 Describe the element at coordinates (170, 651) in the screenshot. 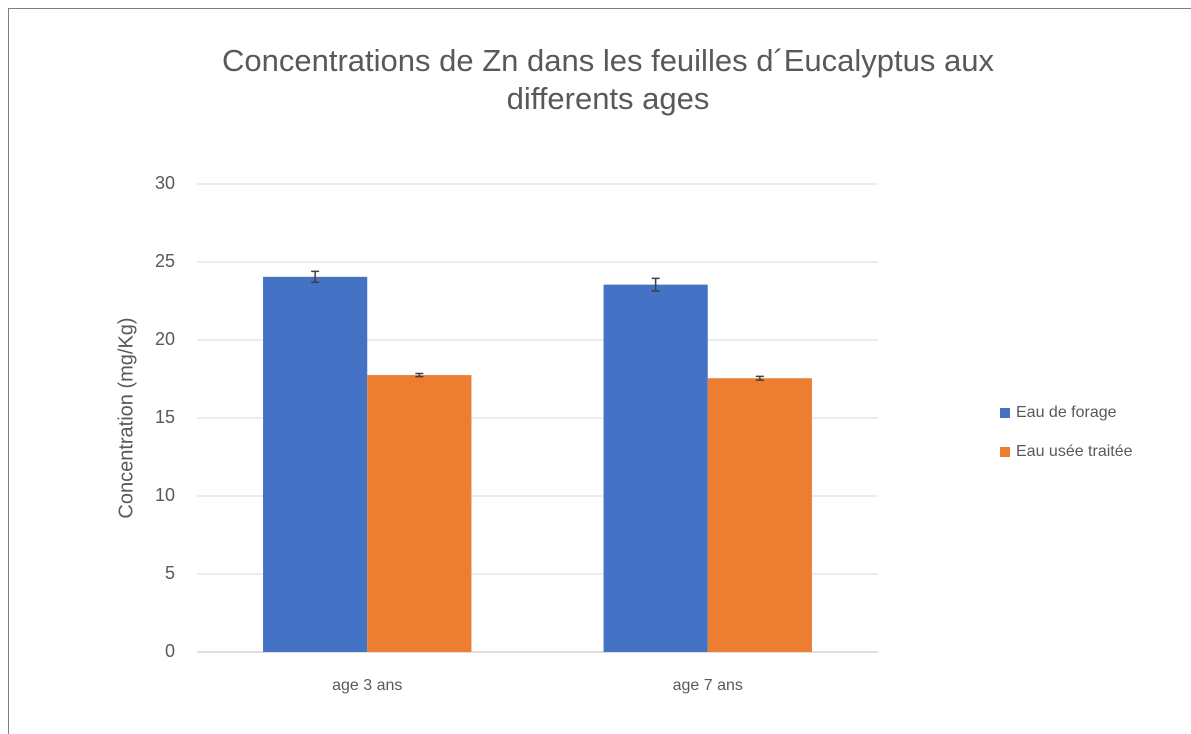

I see `y-tick-label: 0` at that location.